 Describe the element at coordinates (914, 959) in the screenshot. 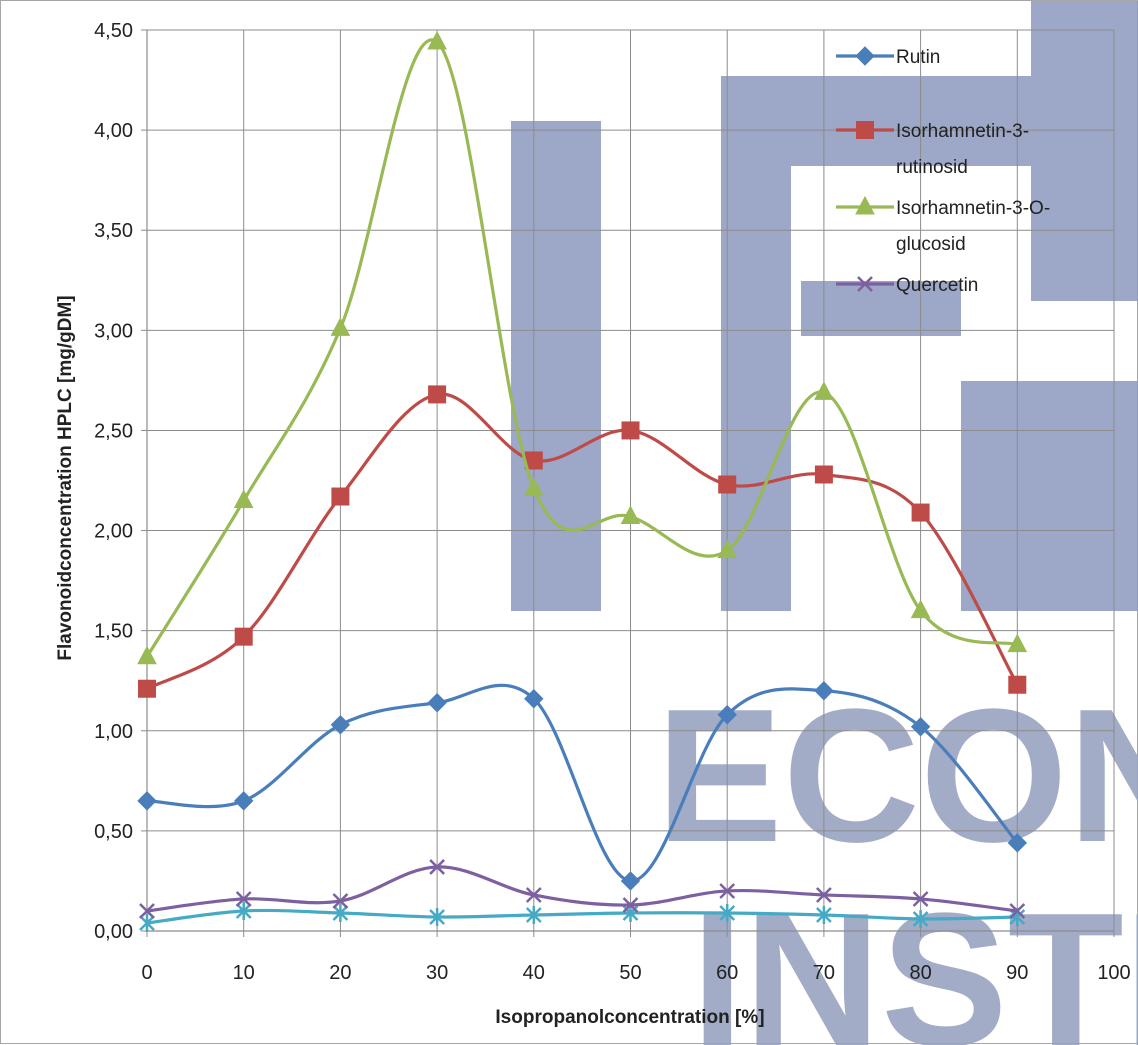

I see `watermark-text-line2: INSTI` at that location.